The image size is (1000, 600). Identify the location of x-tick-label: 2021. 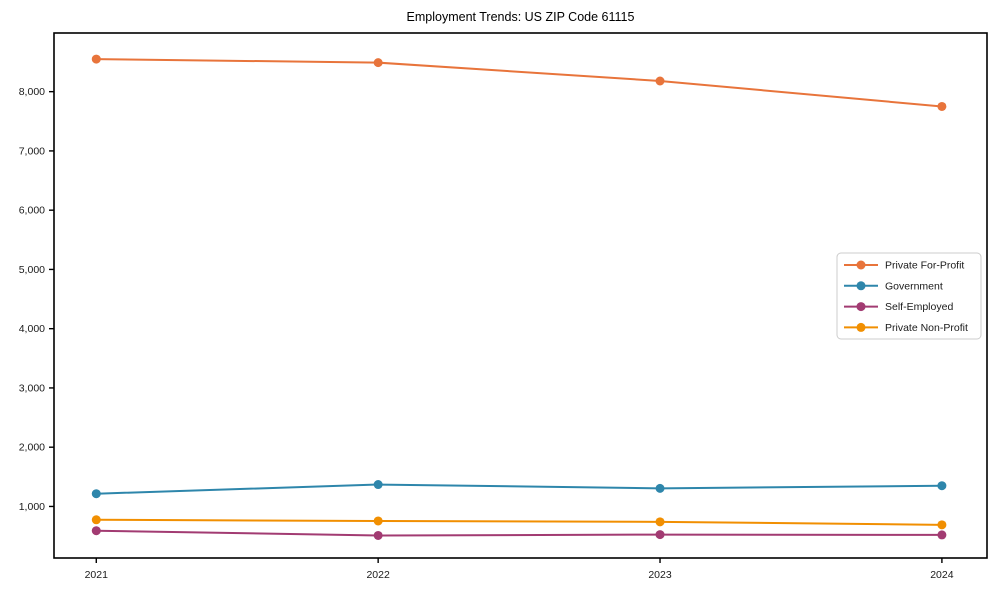
(97, 575).